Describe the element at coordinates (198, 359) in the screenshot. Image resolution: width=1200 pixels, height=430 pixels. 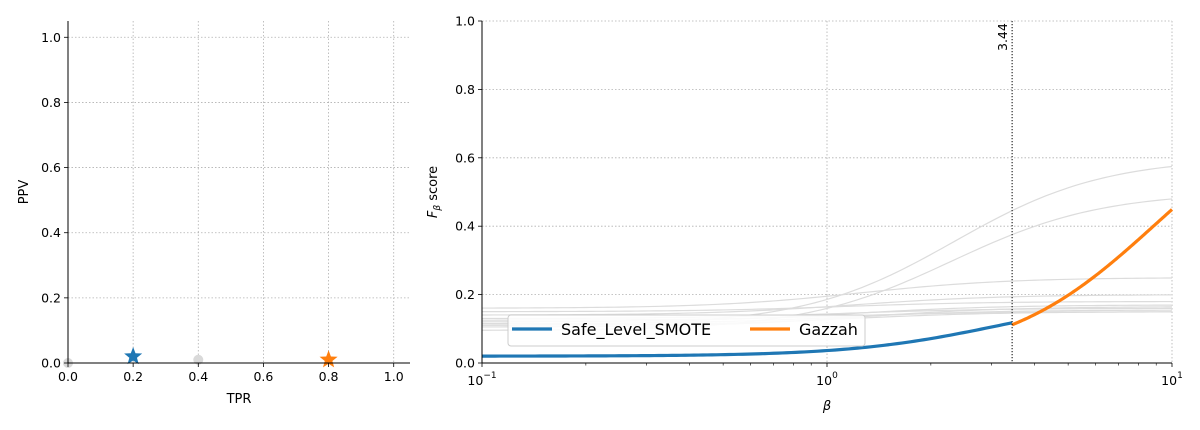
I see `left-background-point` at that location.